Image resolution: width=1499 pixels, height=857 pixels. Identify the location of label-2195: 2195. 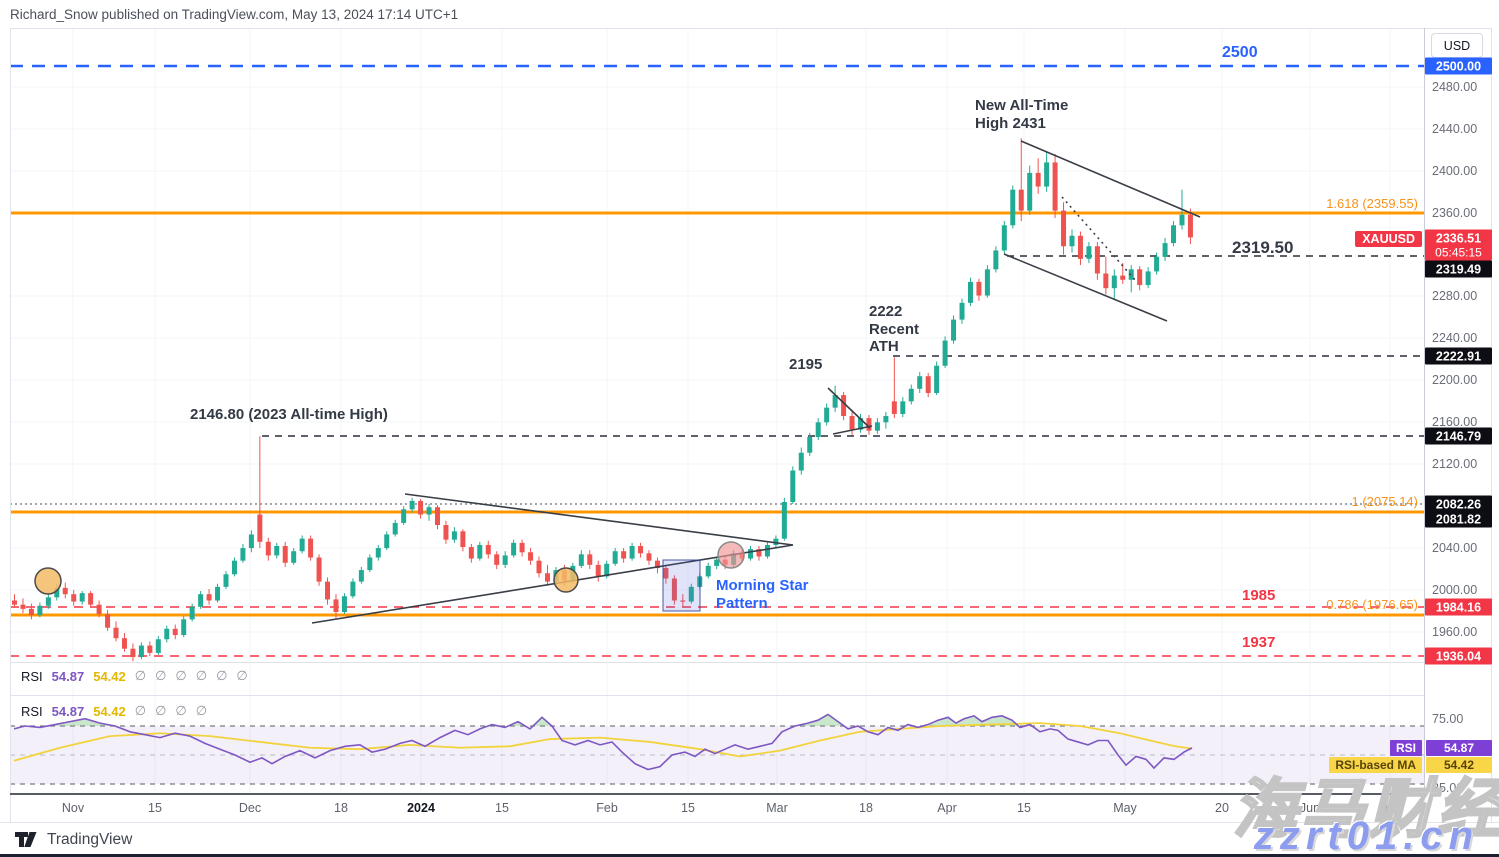
(806, 364).